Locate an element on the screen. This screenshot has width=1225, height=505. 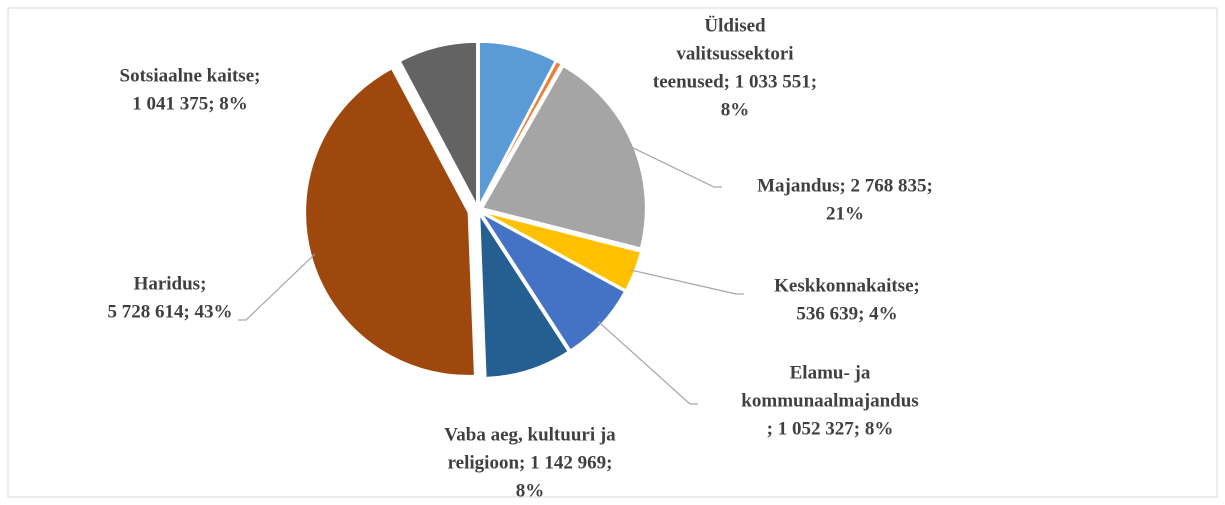
data-label: religioon; 1 142 969; is located at coordinates (530, 462).